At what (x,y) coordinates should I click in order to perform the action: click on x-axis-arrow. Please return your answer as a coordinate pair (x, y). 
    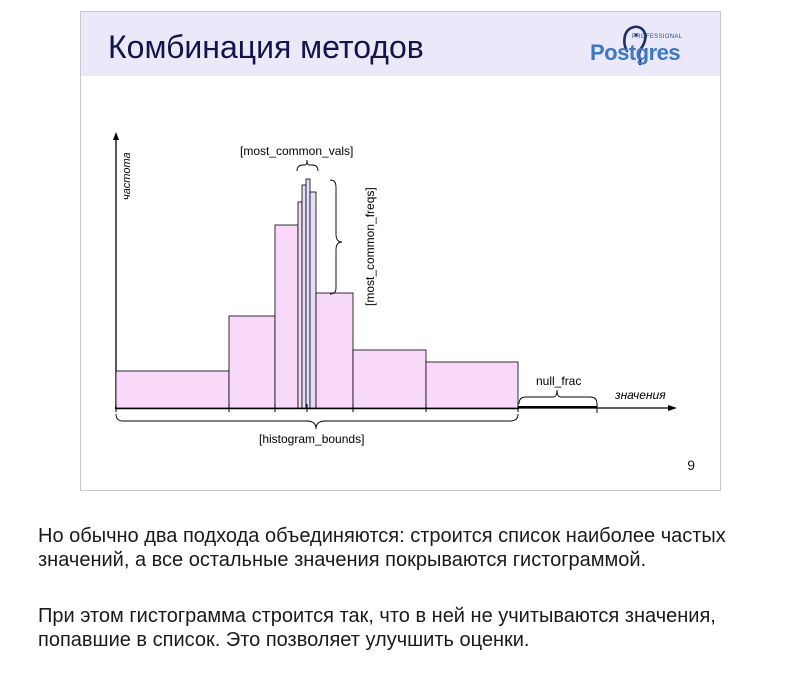
    Looking at the image, I should click on (672, 408).